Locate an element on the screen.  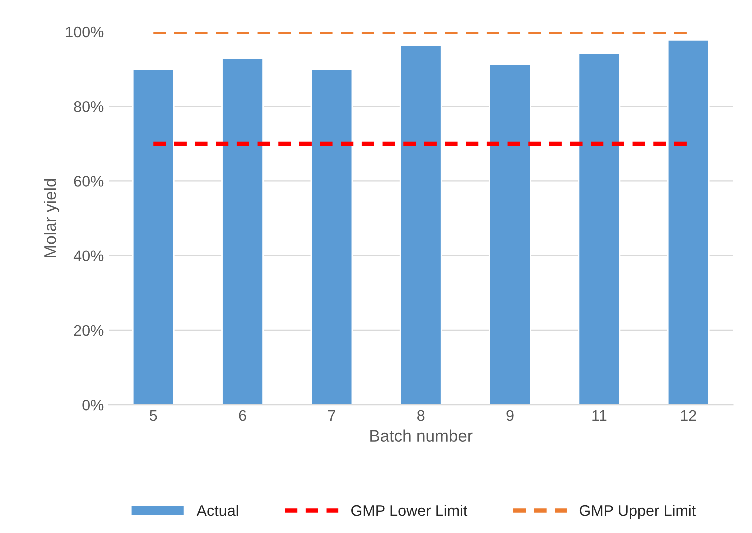
legend-label: GMP Upper Limit is located at coordinates (638, 512).